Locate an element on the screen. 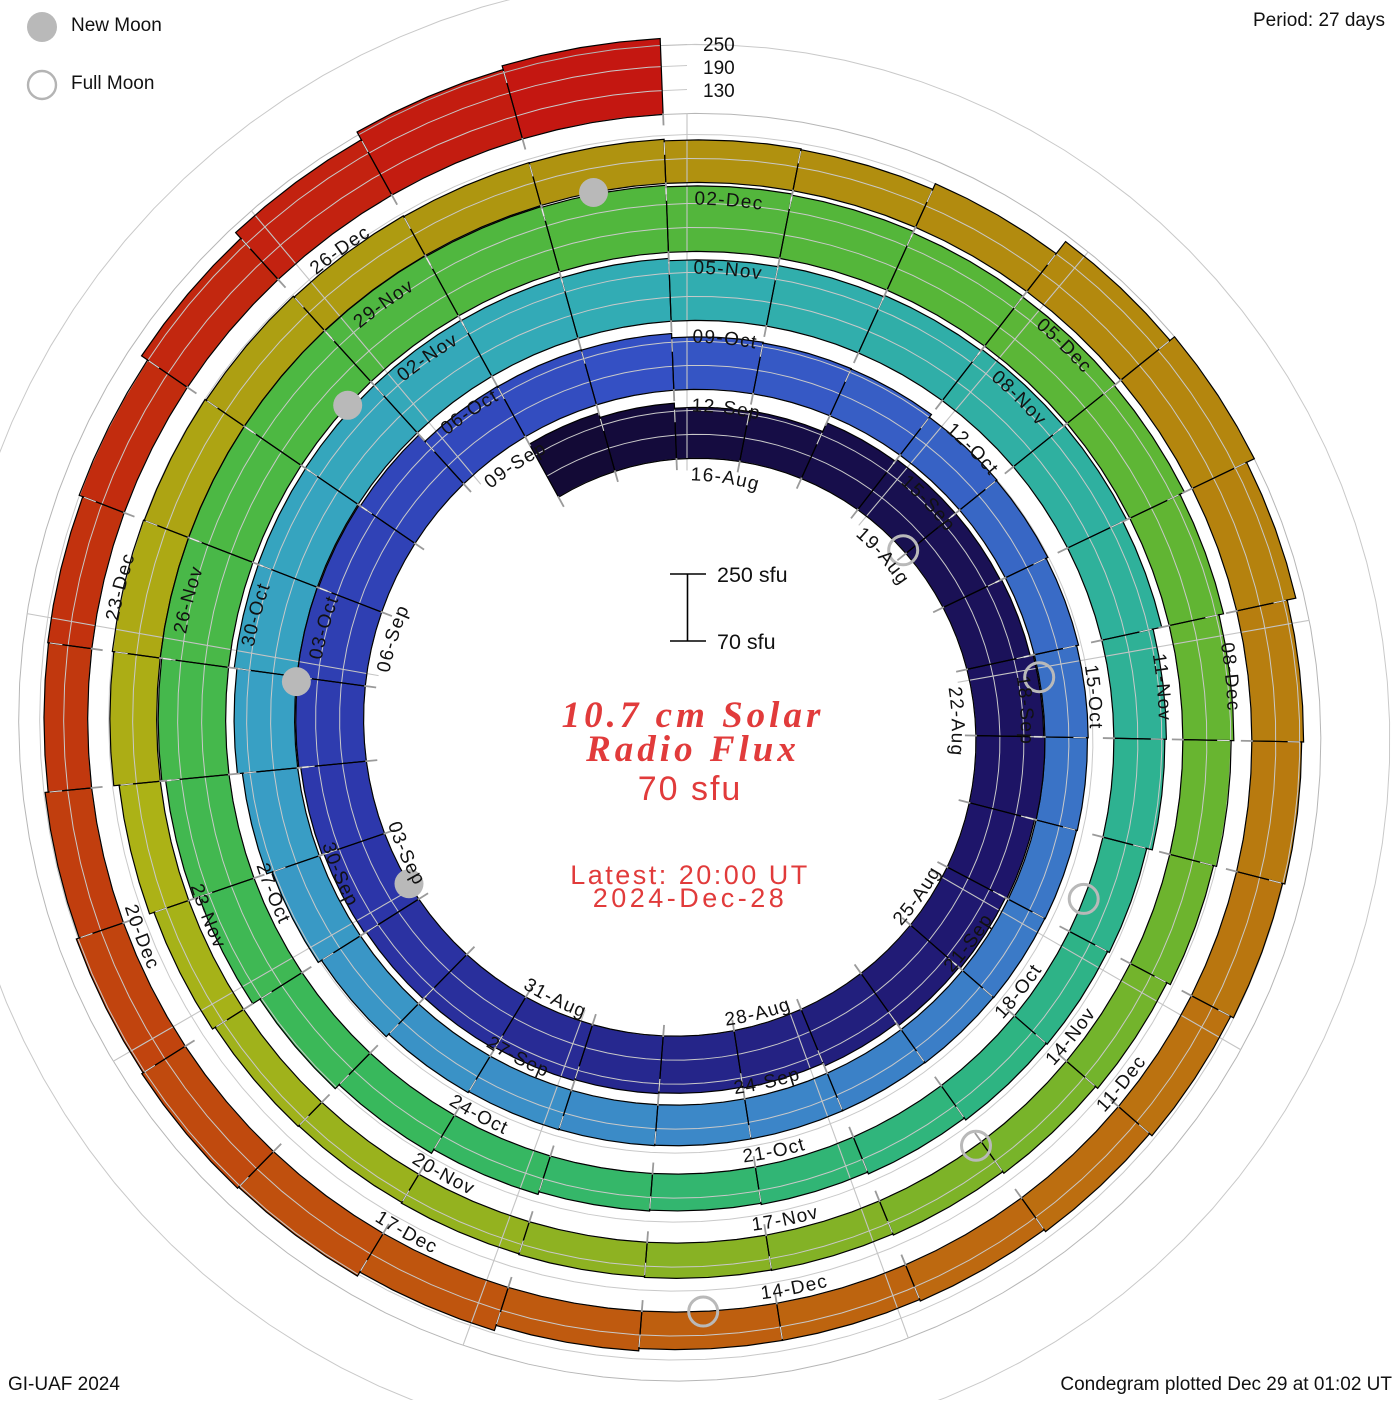 The width and height of the screenshot is (1400, 1405). svg-text: 22-Aug is located at coordinates (956, 721).